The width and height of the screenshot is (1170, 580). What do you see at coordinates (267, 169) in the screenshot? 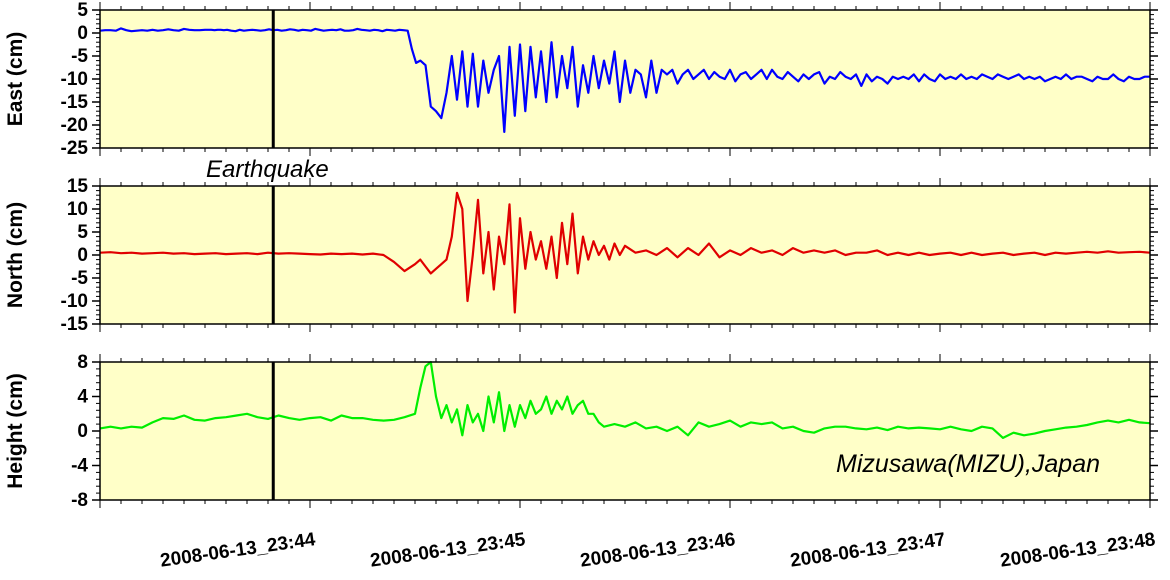
I see `event-label: Earthquake` at bounding box center [267, 169].